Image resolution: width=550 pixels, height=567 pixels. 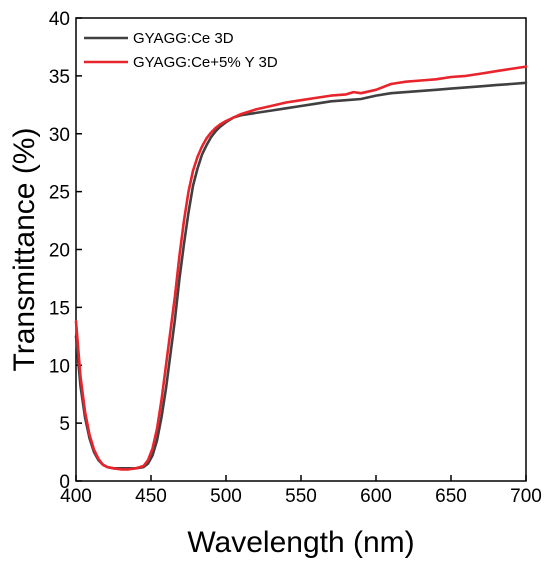 I want to click on y-tick-label: 5, so click(x=64, y=424).